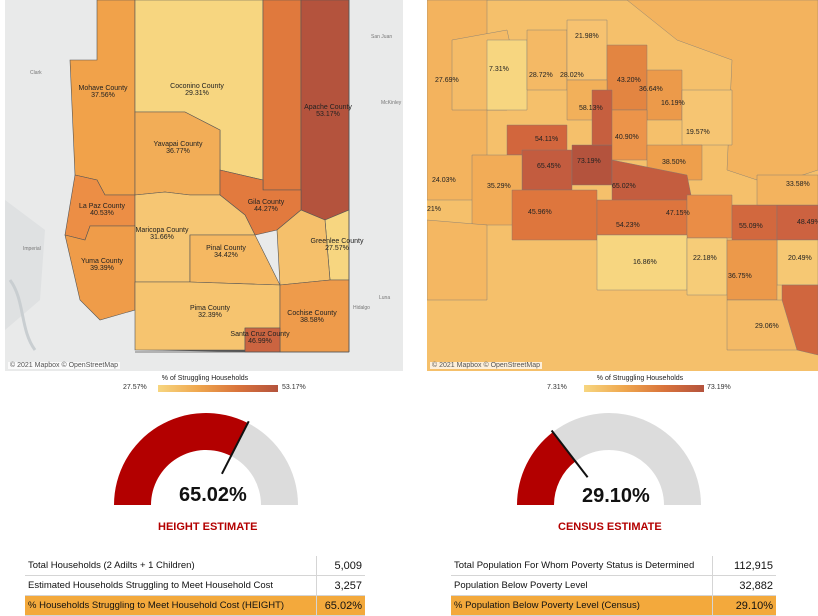  What do you see at coordinates (678, 213) in the screenshot?
I see `tract-value-label: 47.15%` at bounding box center [678, 213].